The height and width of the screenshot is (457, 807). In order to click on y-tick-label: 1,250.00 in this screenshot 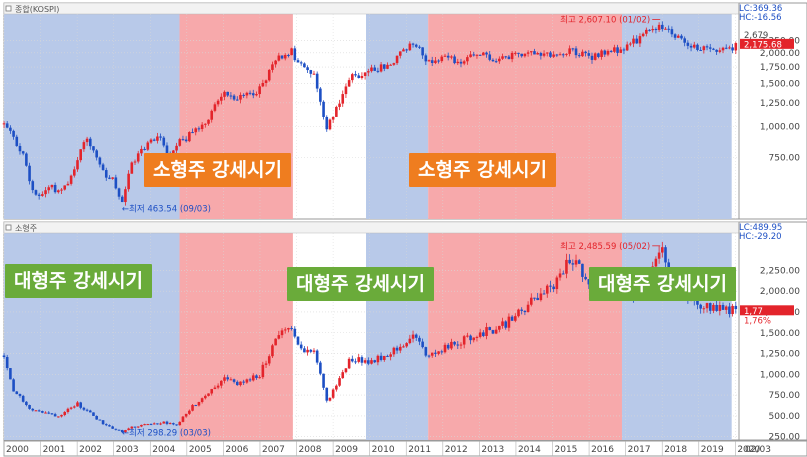, I will do `click(780, 355)`.